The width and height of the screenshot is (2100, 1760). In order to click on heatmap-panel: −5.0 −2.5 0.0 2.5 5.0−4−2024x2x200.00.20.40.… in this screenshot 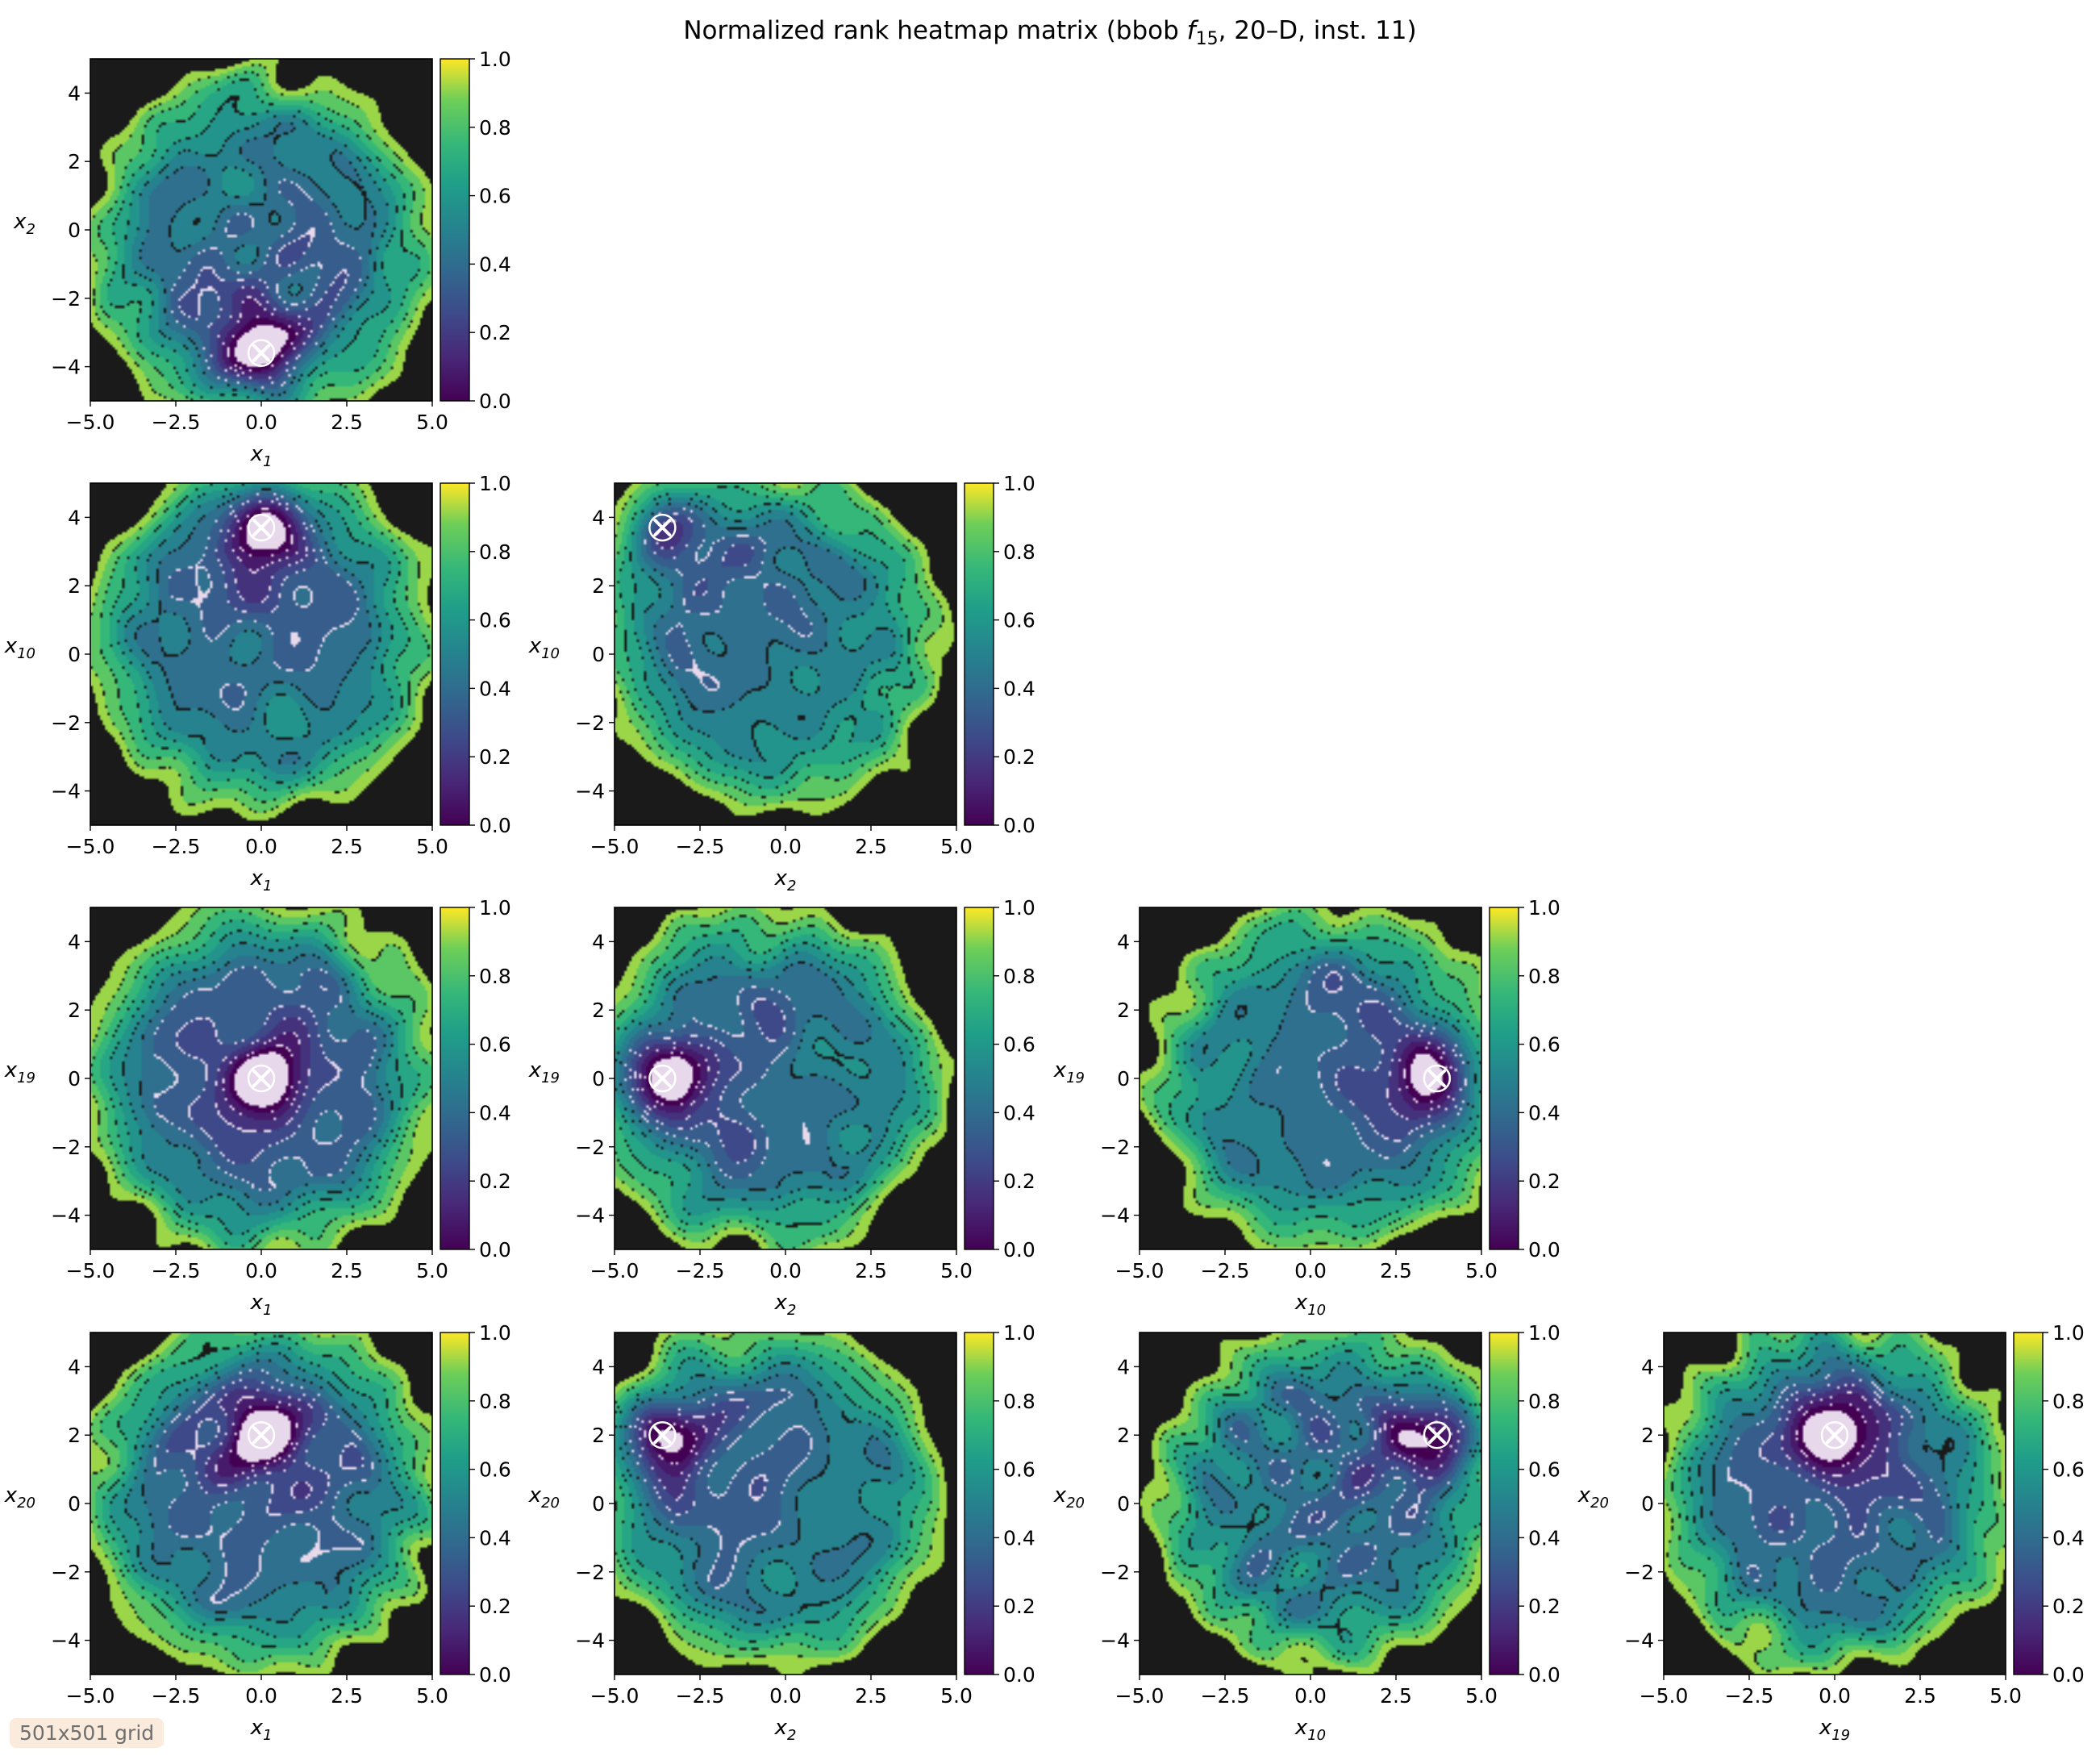, I will do `click(781, 1532)`.